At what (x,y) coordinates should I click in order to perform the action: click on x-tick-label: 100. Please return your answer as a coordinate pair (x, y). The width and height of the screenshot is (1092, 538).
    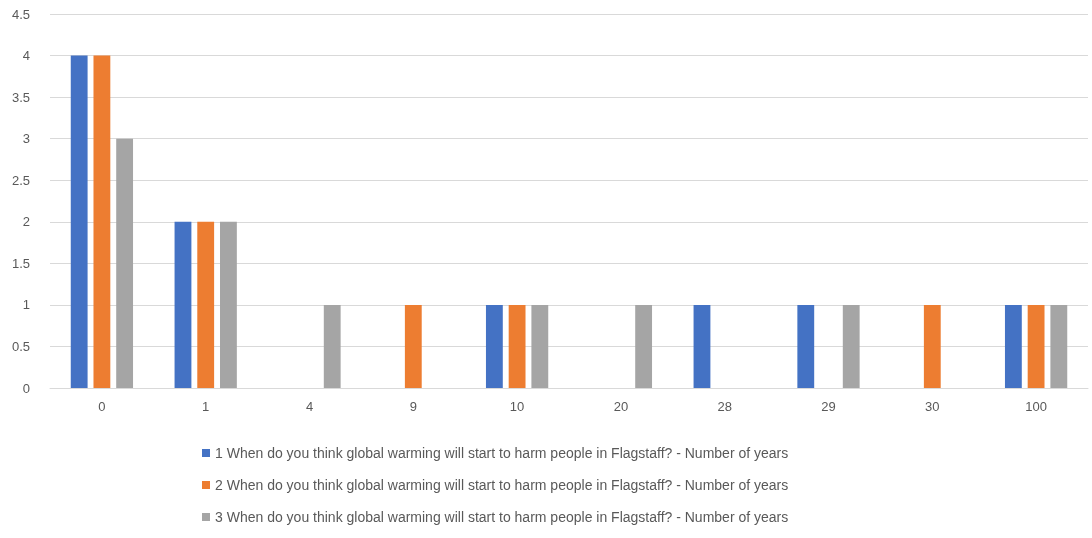
    Looking at the image, I should click on (1036, 406).